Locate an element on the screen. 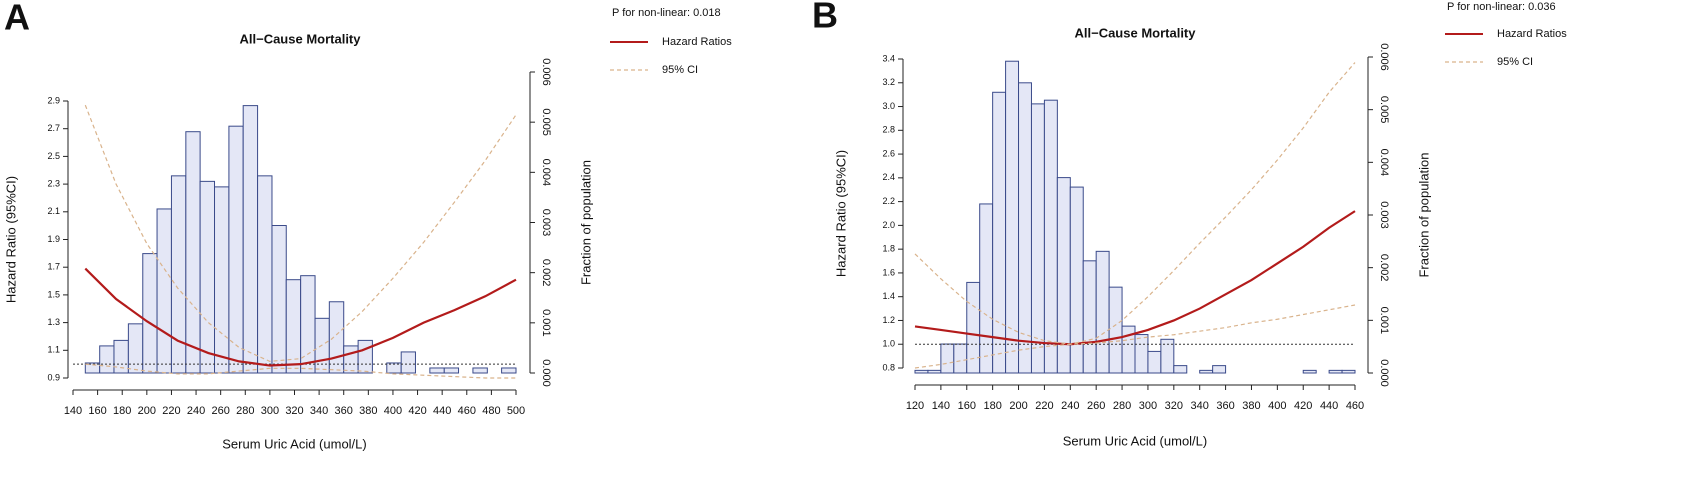 The width and height of the screenshot is (1696, 493). y-tick-label: 2.8 is located at coordinates (888, 130).